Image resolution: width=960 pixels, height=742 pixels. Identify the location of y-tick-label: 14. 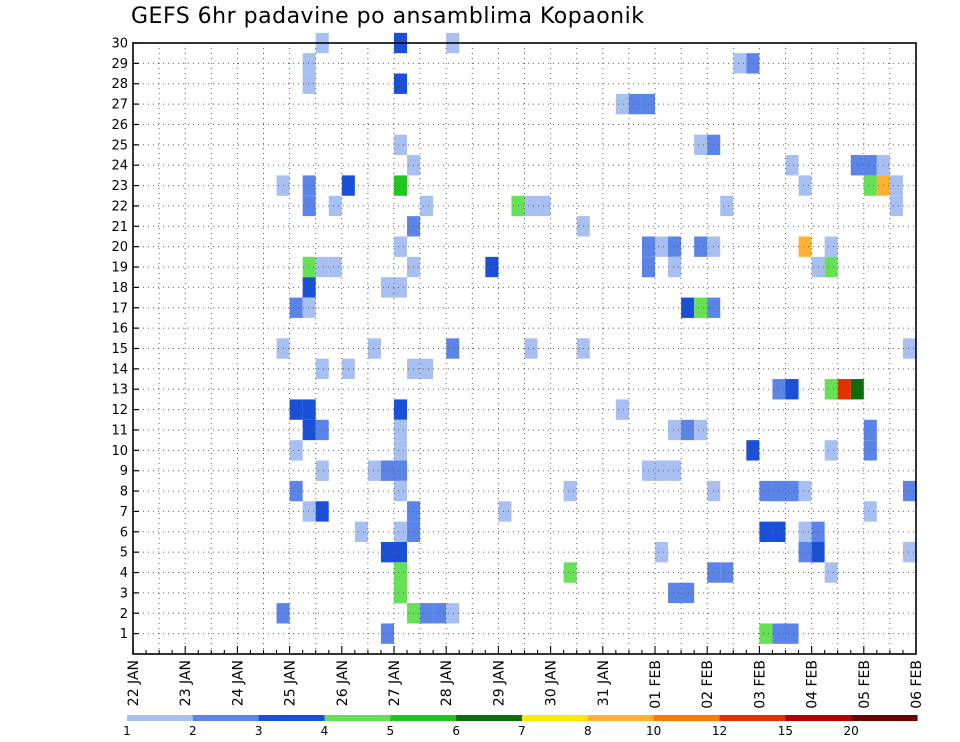
(119, 369).